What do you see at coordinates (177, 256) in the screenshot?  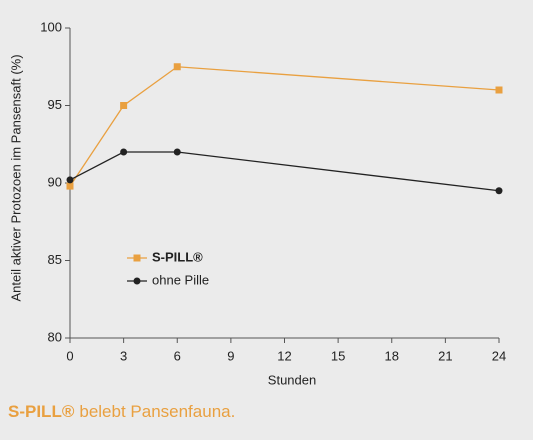 I see `legend-label: S-PILL®` at bounding box center [177, 256].